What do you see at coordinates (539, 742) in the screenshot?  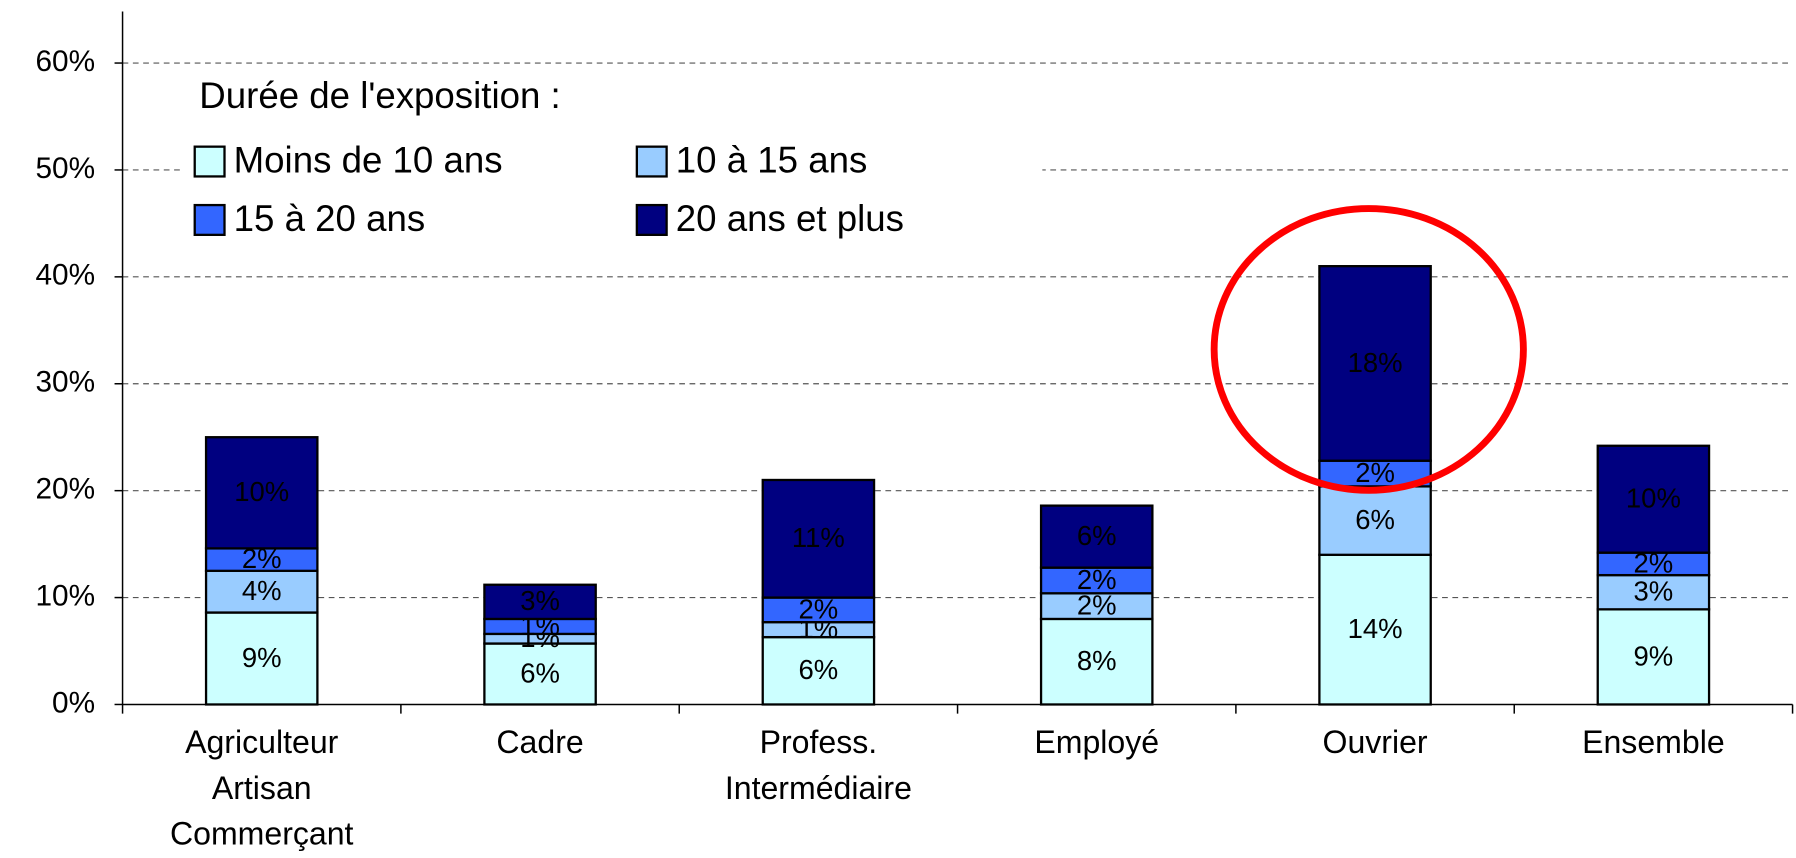 I see `x-tick-label: Cadre` at bounding box center [539, 742].